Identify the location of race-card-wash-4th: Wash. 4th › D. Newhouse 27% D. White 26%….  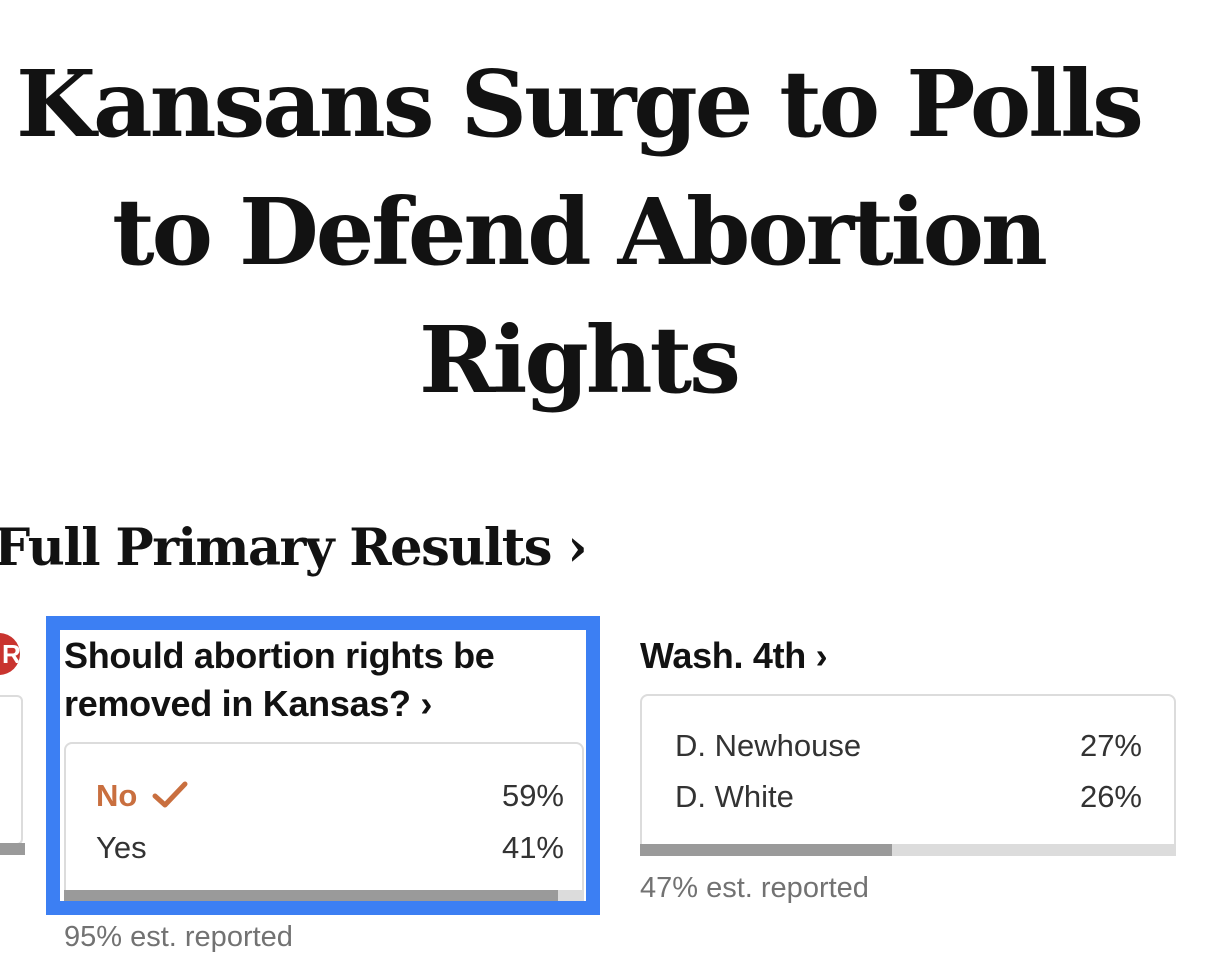
(908, 772).